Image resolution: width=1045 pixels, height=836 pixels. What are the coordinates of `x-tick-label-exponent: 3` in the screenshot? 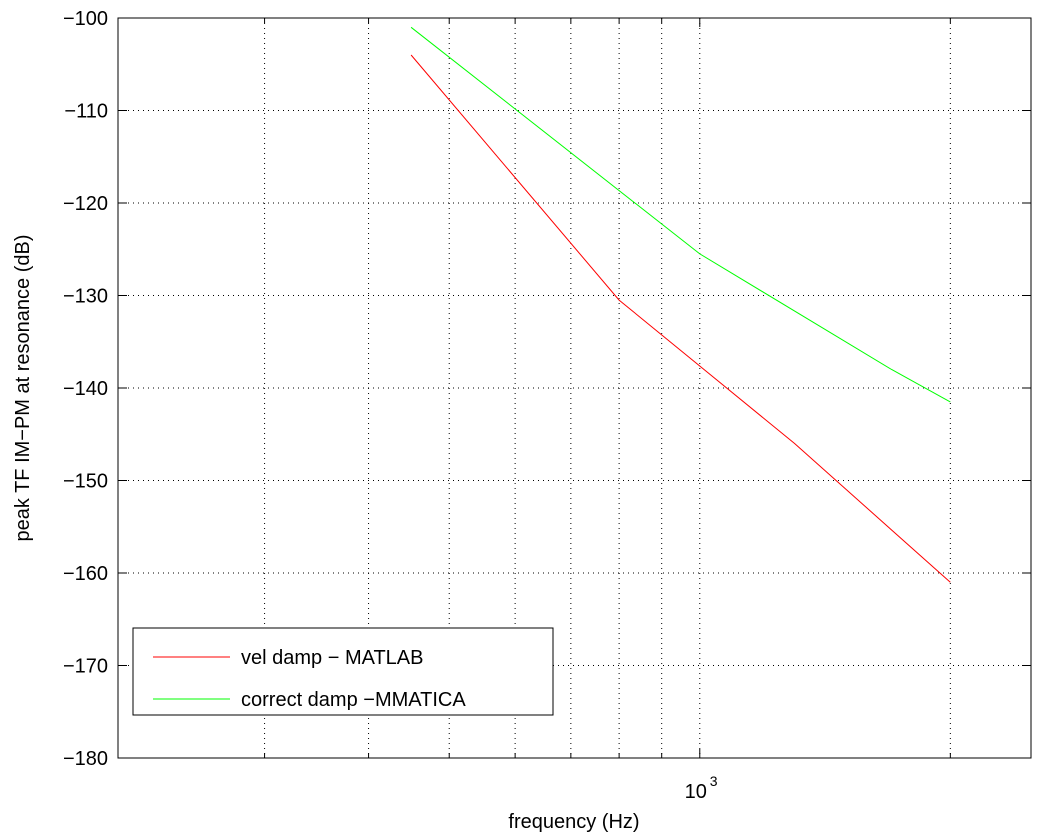 It's located at (714, 781).